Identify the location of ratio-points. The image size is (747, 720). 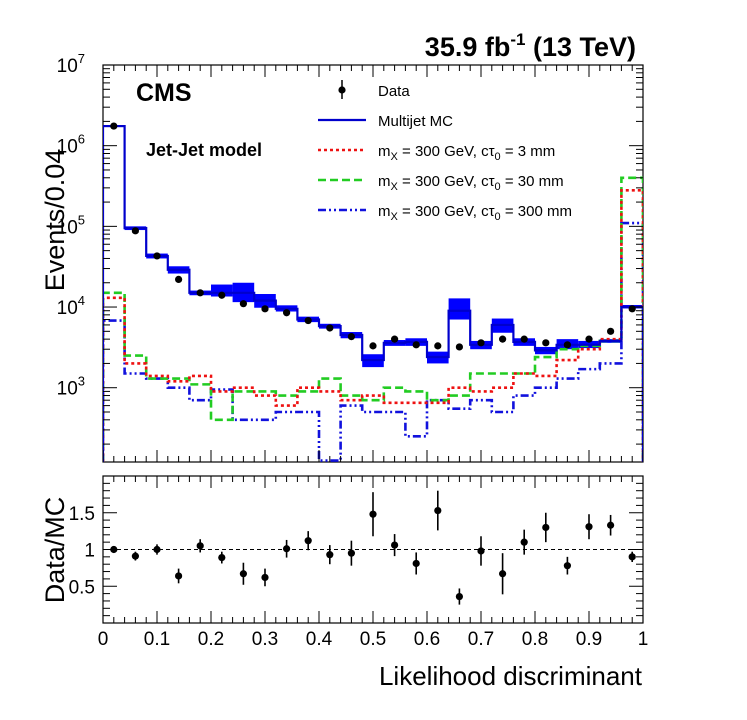
(373, 547).